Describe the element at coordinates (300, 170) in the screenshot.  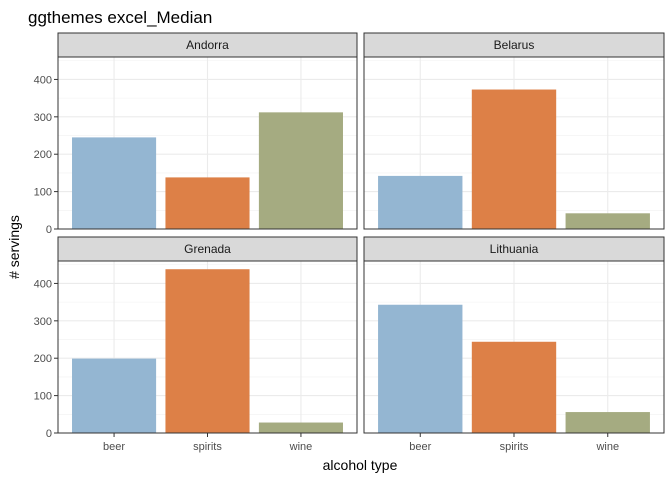
I see `bar-andorra-wine` at that location.